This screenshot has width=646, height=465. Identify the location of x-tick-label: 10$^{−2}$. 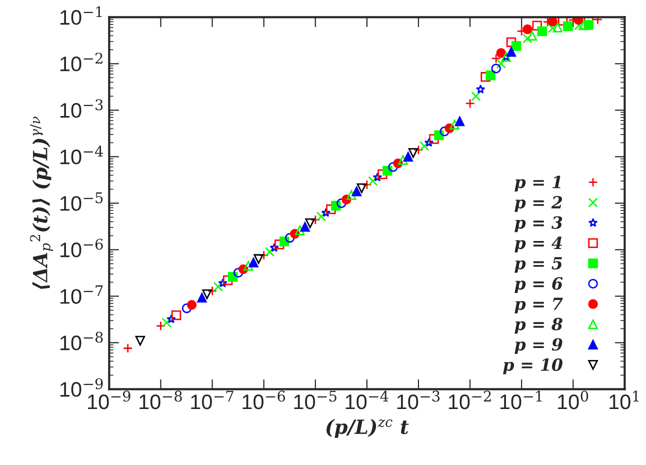
(469, 400).